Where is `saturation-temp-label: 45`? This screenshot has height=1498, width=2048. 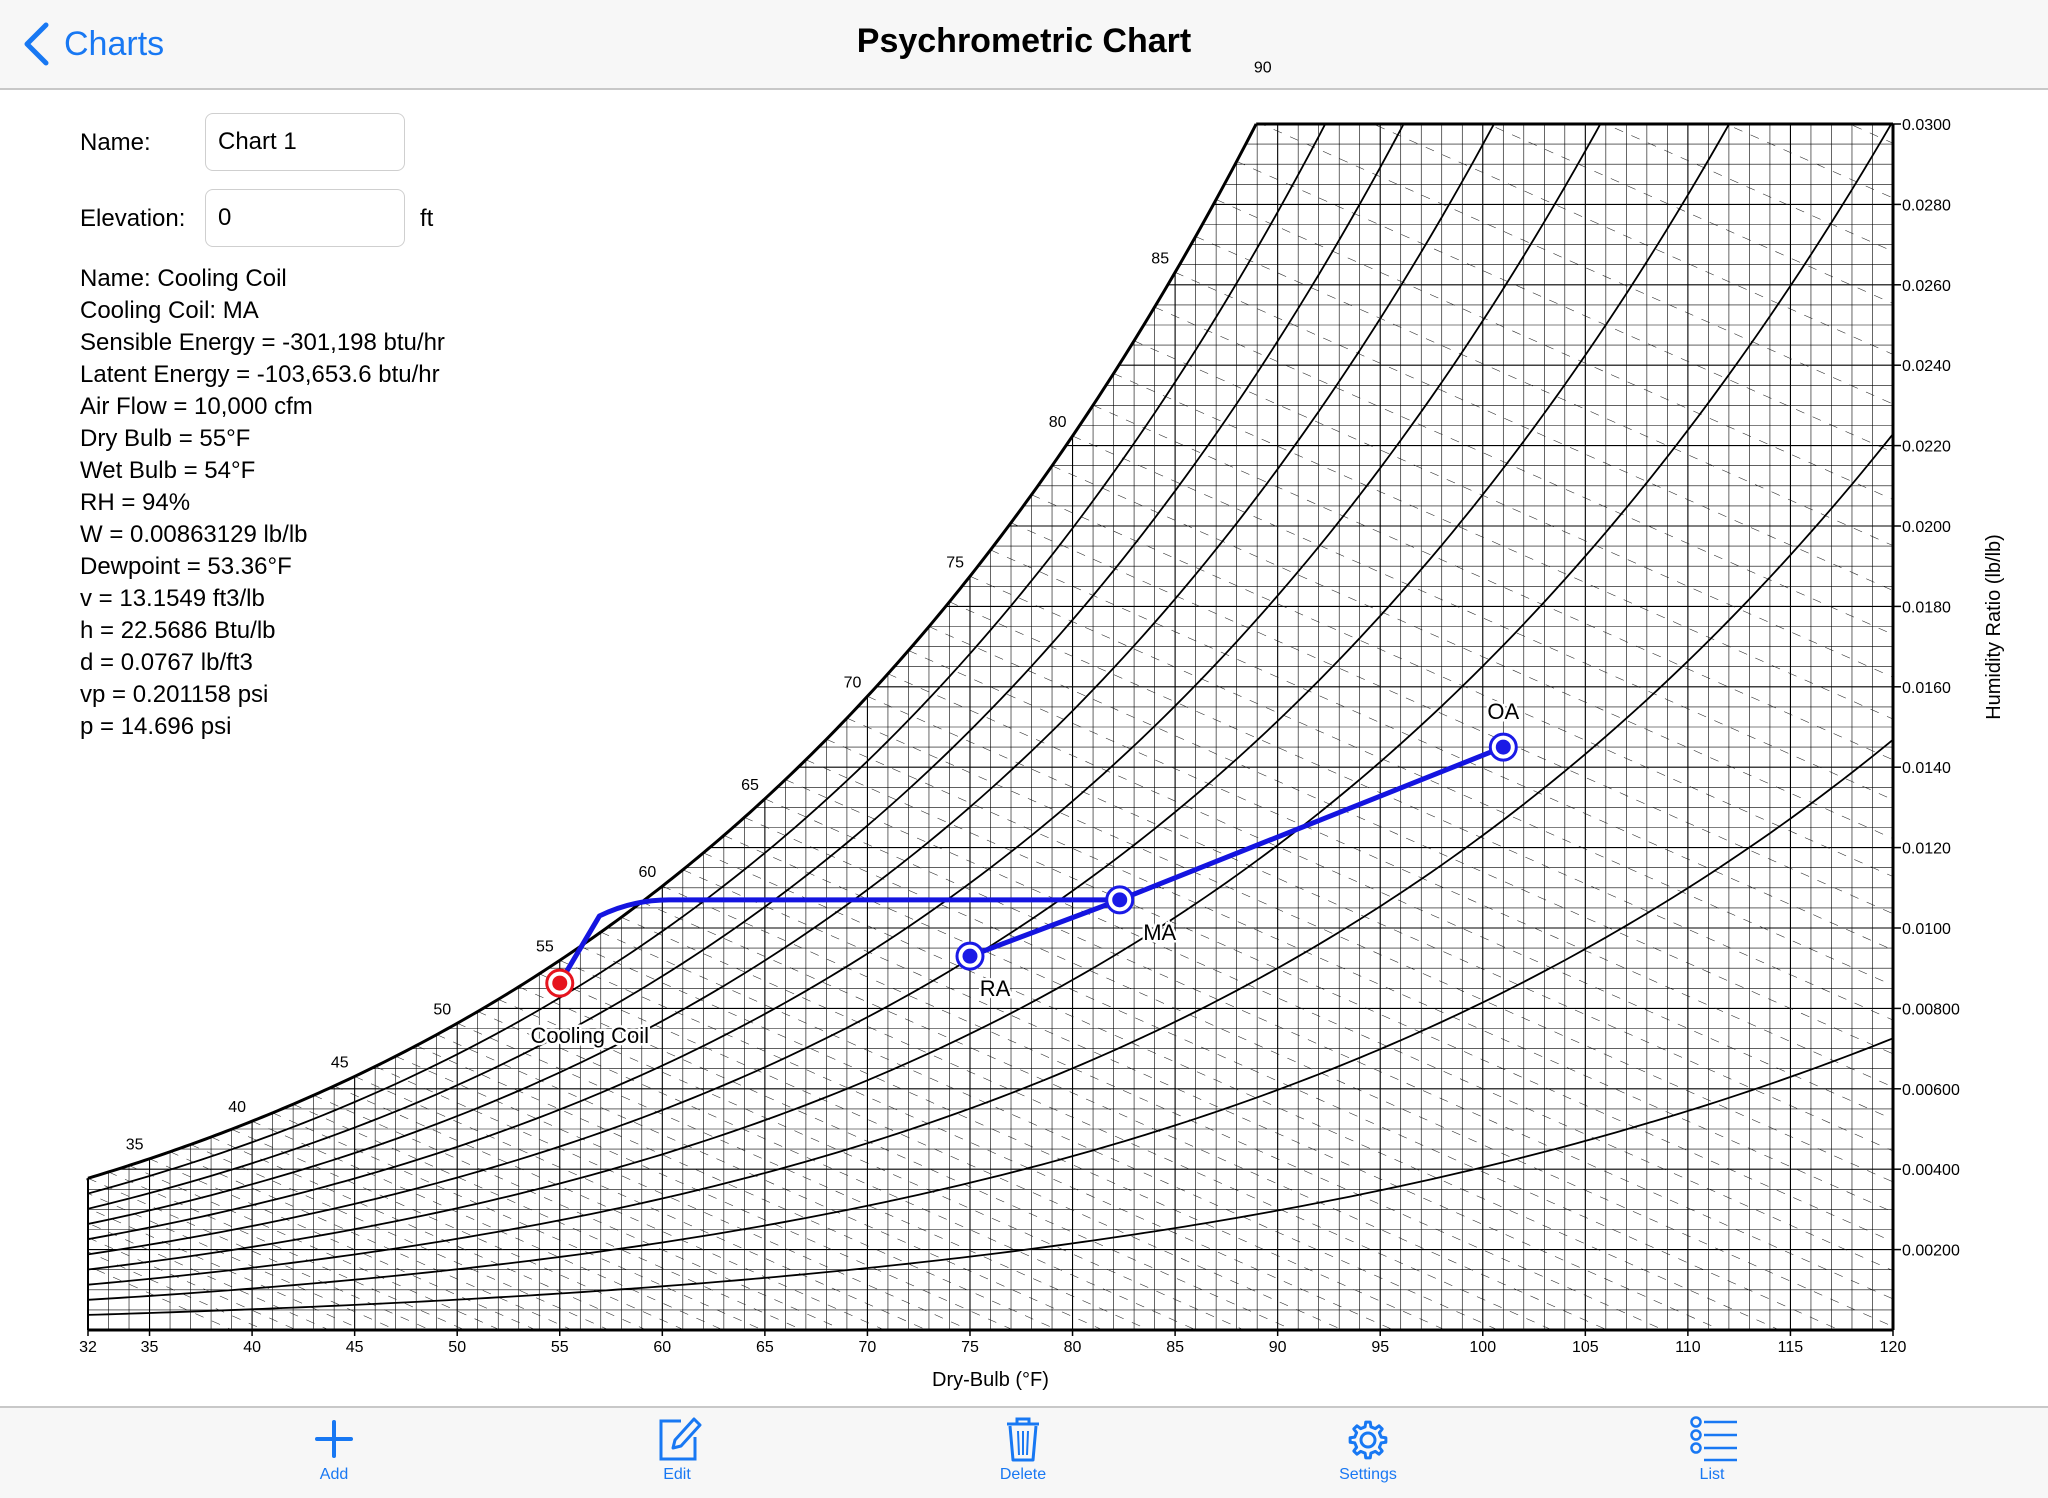 saturation-temp-label: 45 is located at coordinates (340, 1062).